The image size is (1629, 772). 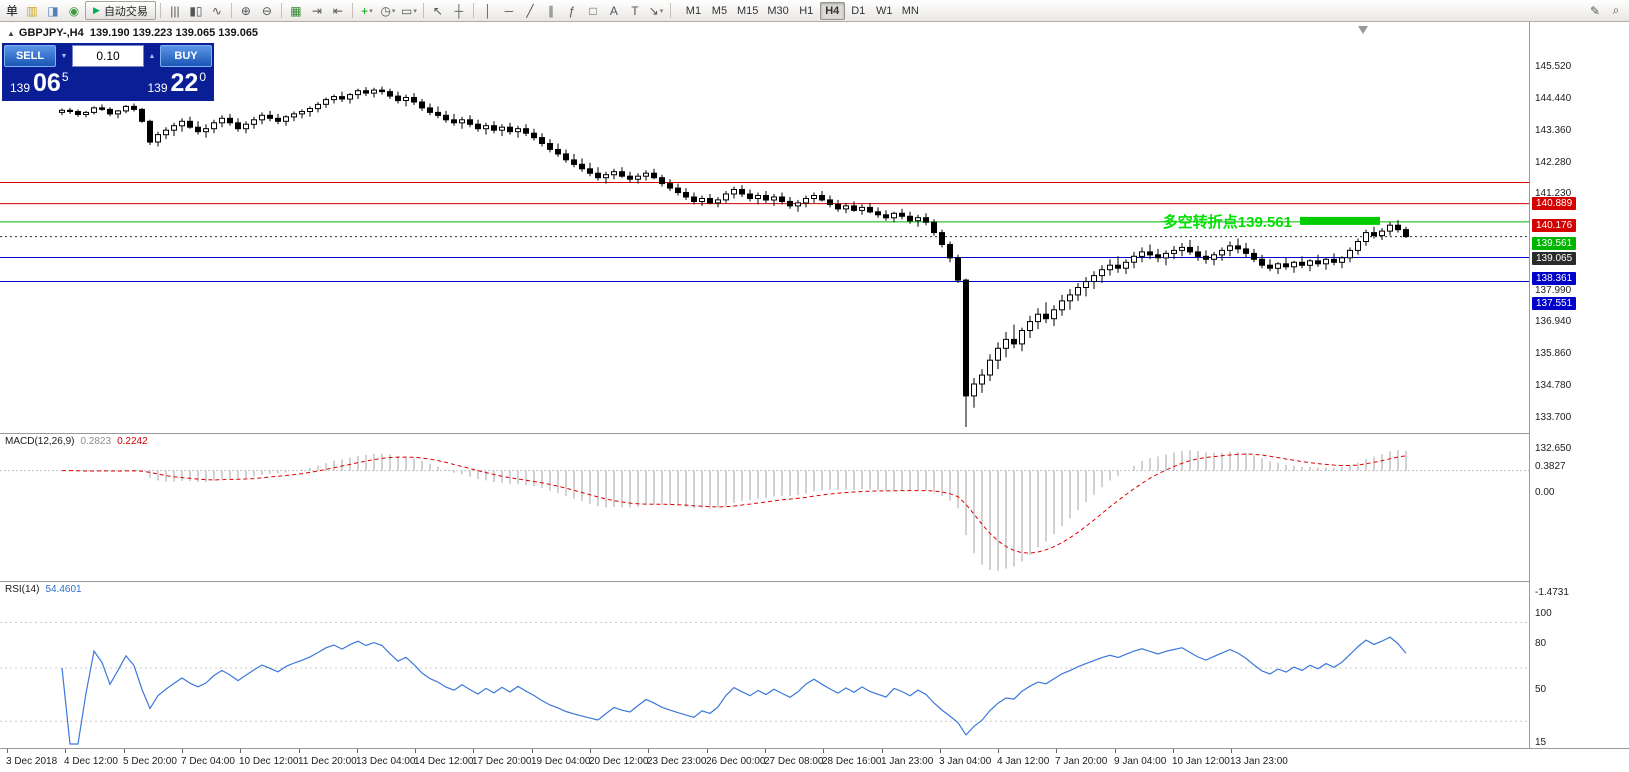 I want to click on price-scale-label: 134.780, so click(x=1553, y=385).